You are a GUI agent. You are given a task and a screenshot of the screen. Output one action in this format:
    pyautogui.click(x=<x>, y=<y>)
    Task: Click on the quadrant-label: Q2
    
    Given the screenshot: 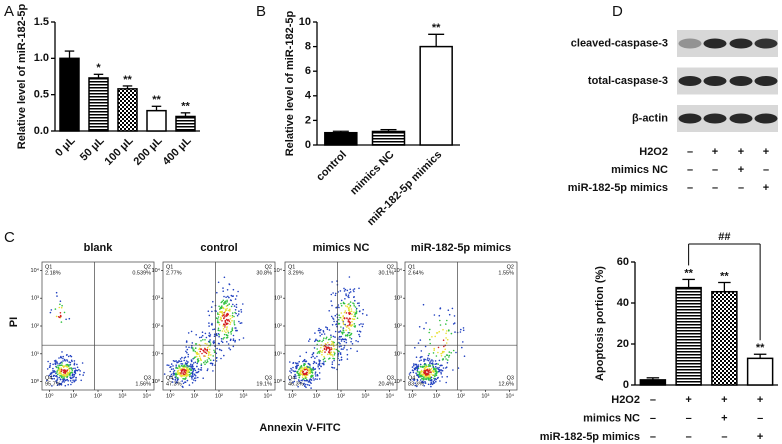 What is the action you would take?
    pyautogui.click(x=510, y=267)
    